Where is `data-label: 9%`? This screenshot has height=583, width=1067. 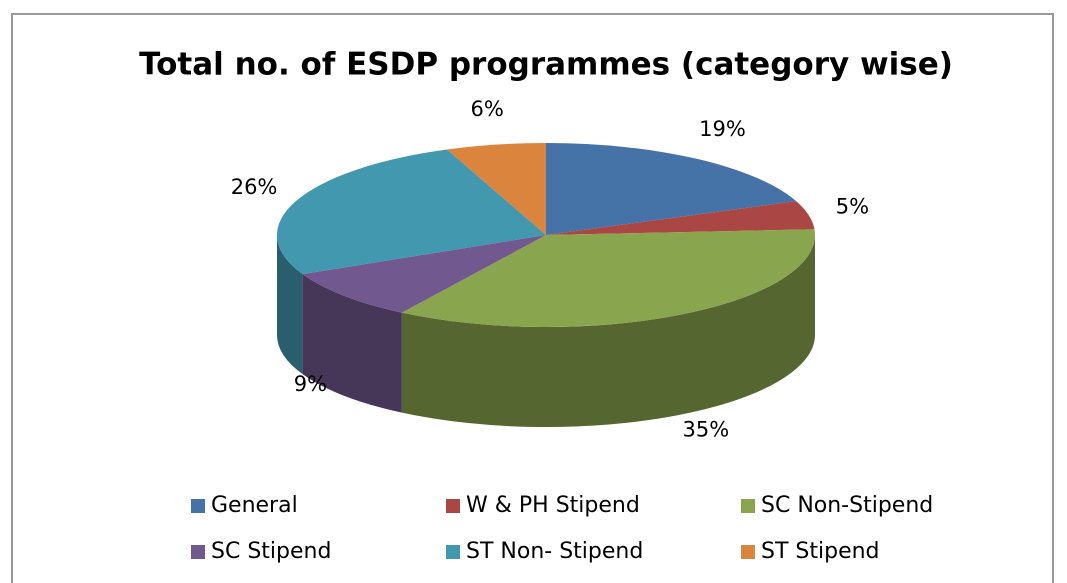 data-label: 9% is located at coordinates (310, 384).